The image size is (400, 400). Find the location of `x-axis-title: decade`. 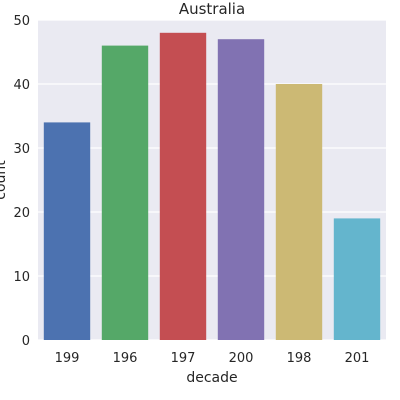

x-axis-title: decade is located at coordinates (211, 378).